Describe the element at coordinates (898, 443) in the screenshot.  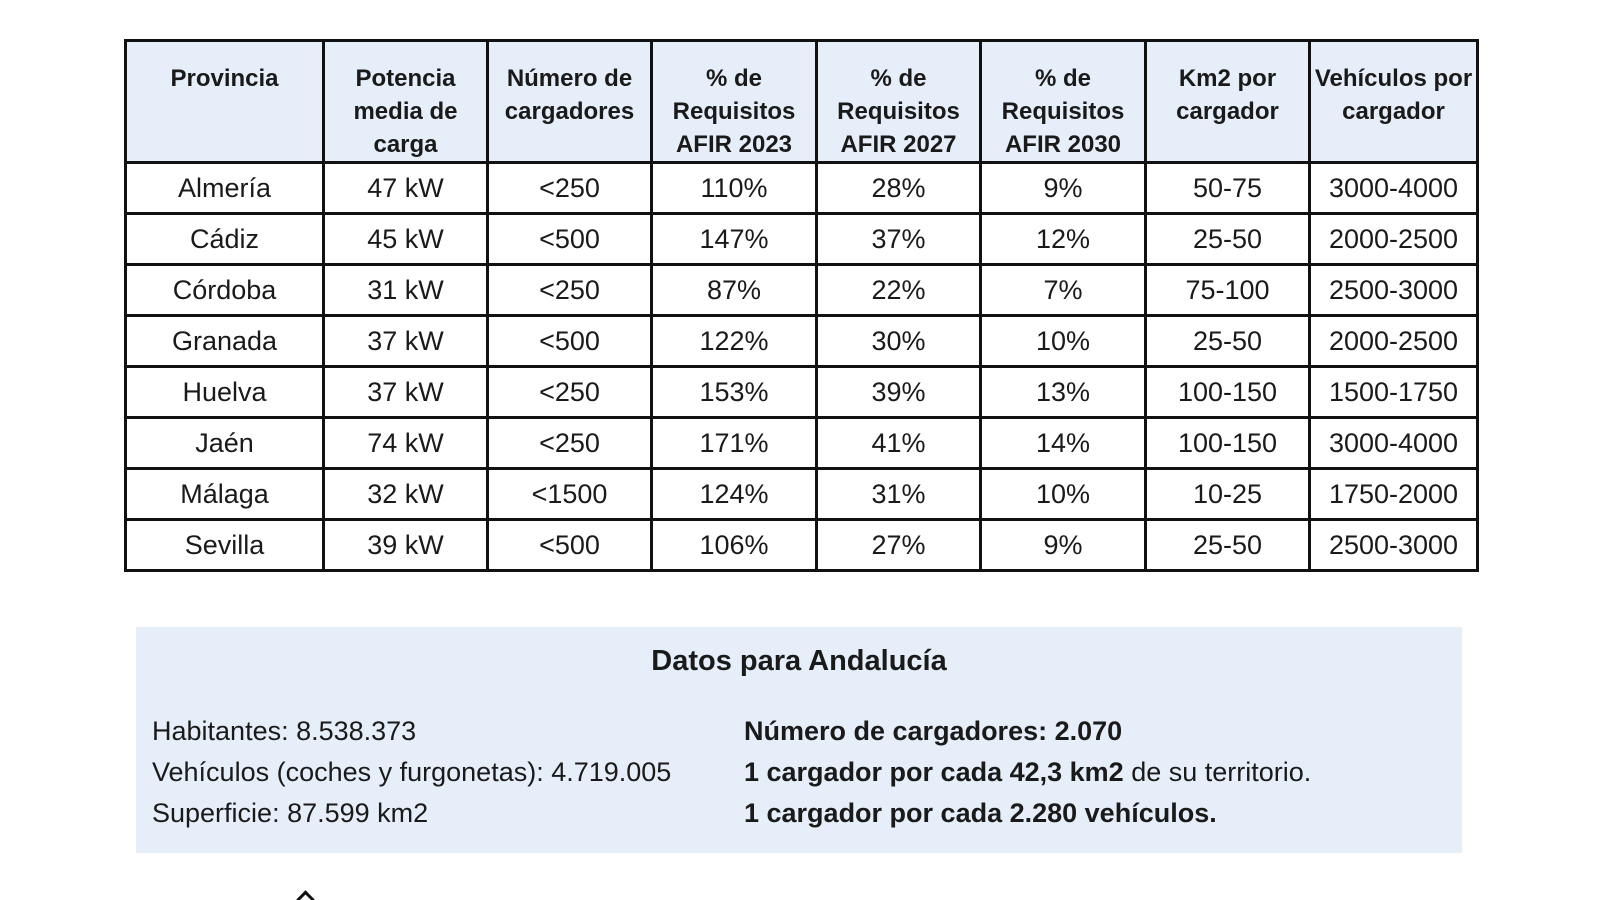
I see `table-cell: 41%` at that location.